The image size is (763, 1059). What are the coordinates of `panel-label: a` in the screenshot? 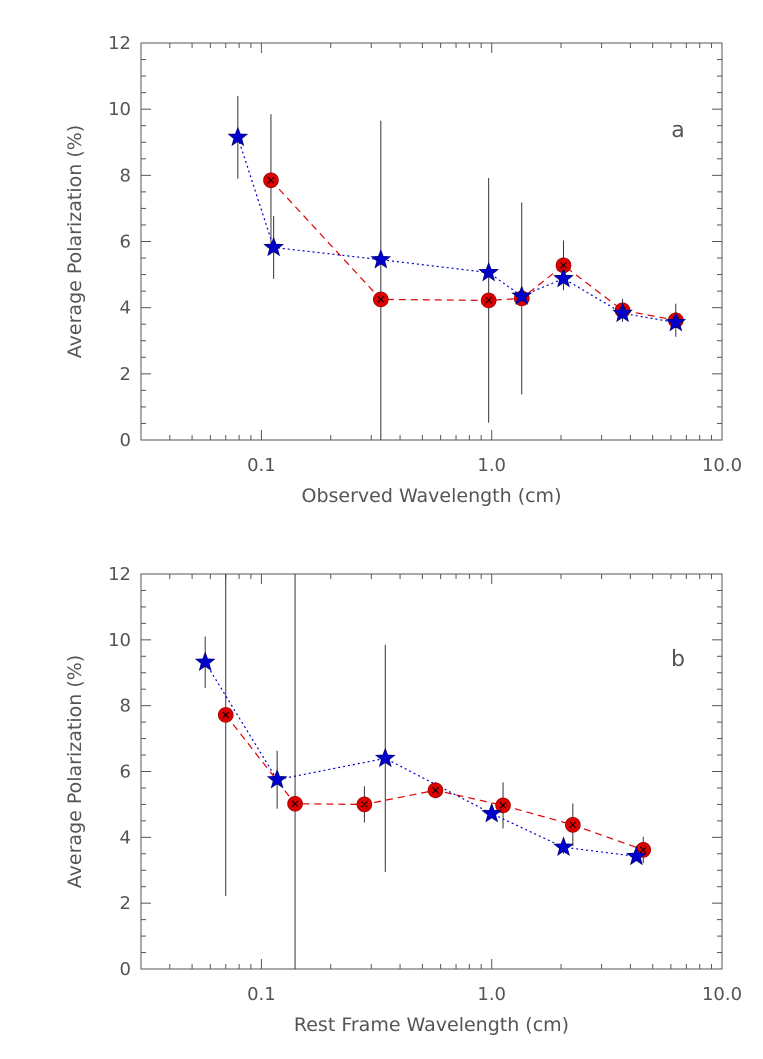 It's located at (677, 130).